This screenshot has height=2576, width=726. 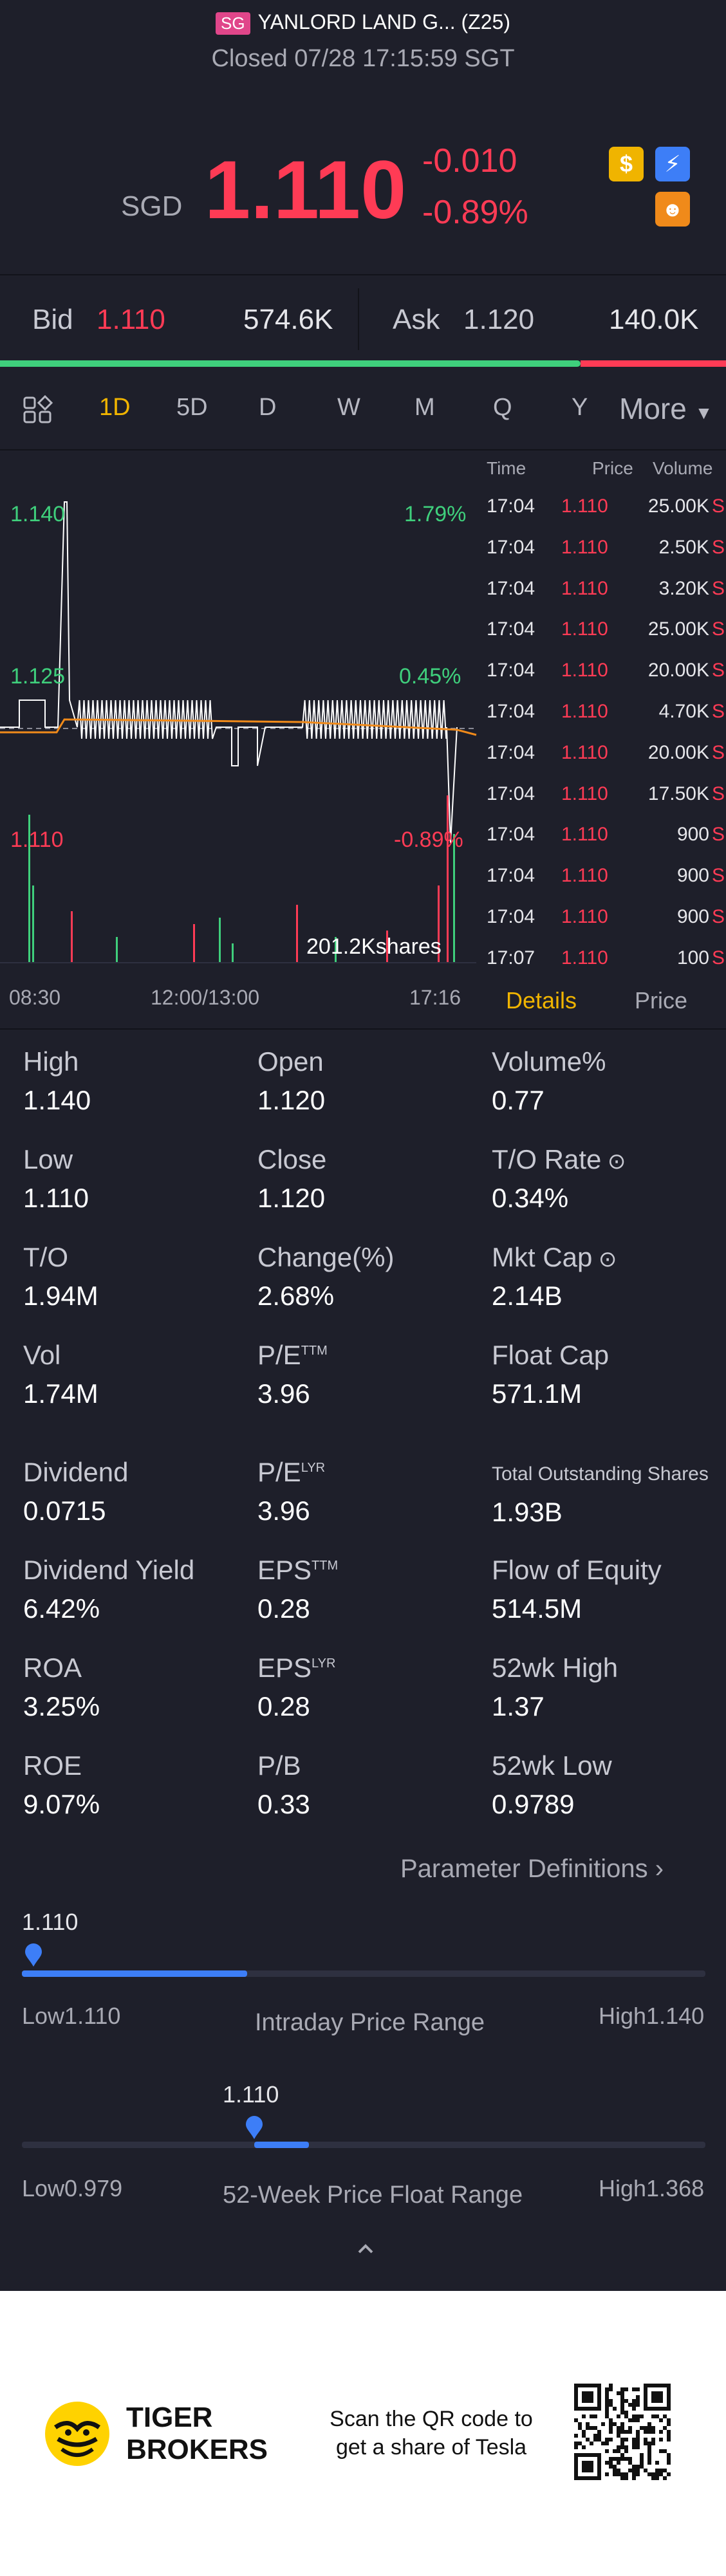 I want to click on tiger-logo-icon, so click(x=77, y=2434).